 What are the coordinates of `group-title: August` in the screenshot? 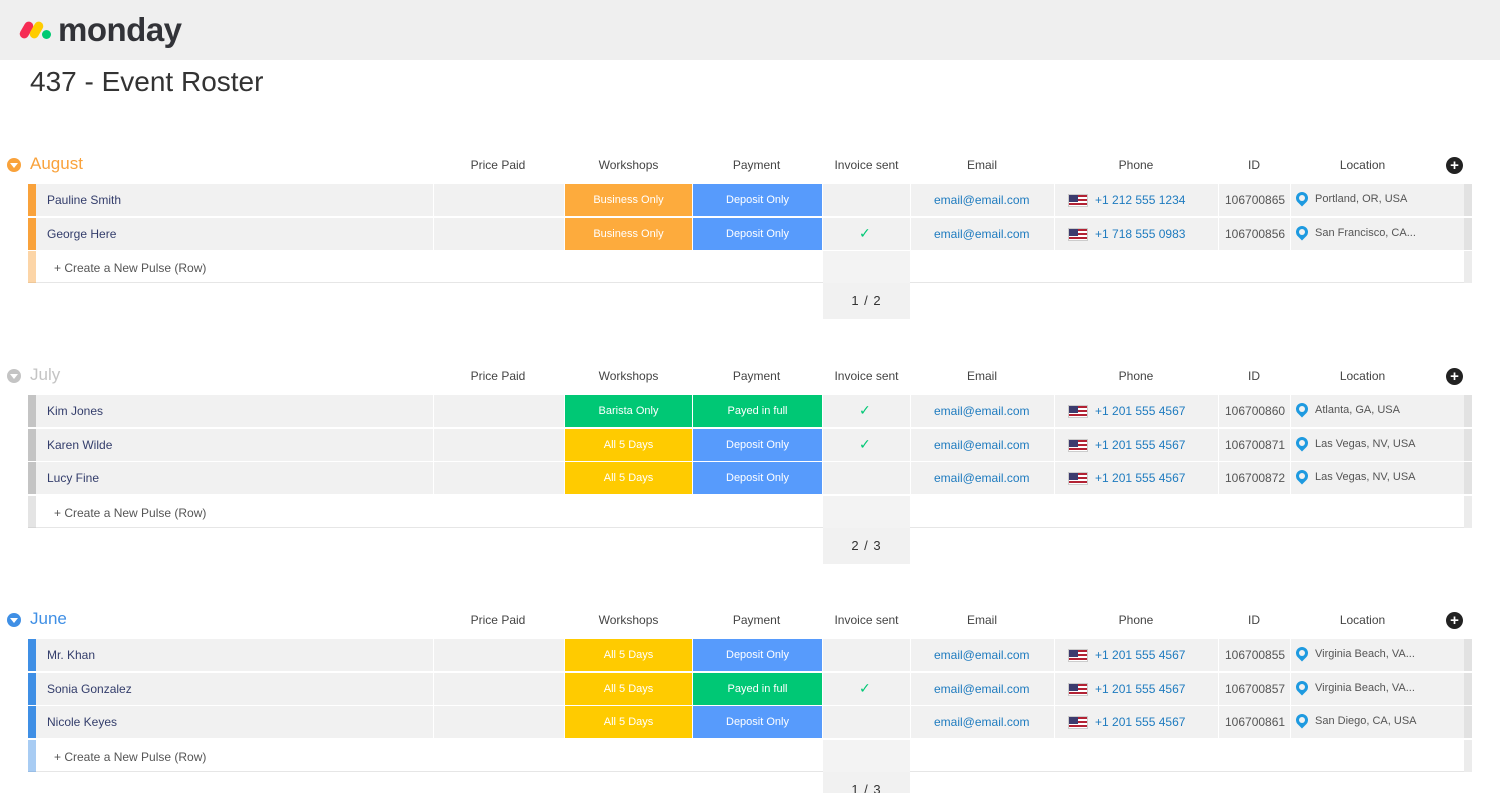 It's located at (56, 163).